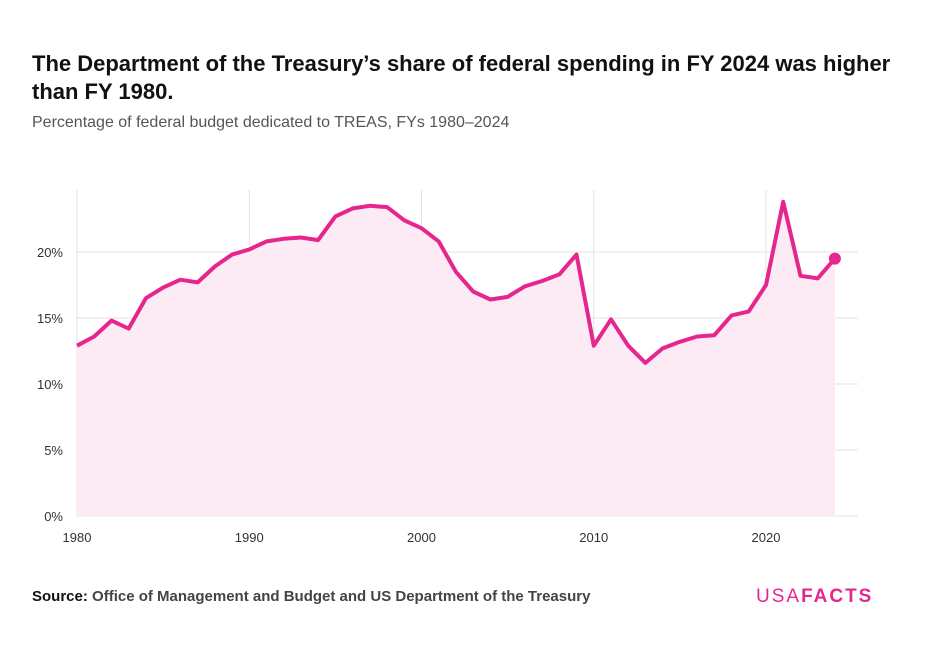 The height and width of the screenshot is (661, 929). What do you see at coordinates (53, 450) in the screenshot?
I see `y-tick-label: 5%` at bounding box center [53, 450].